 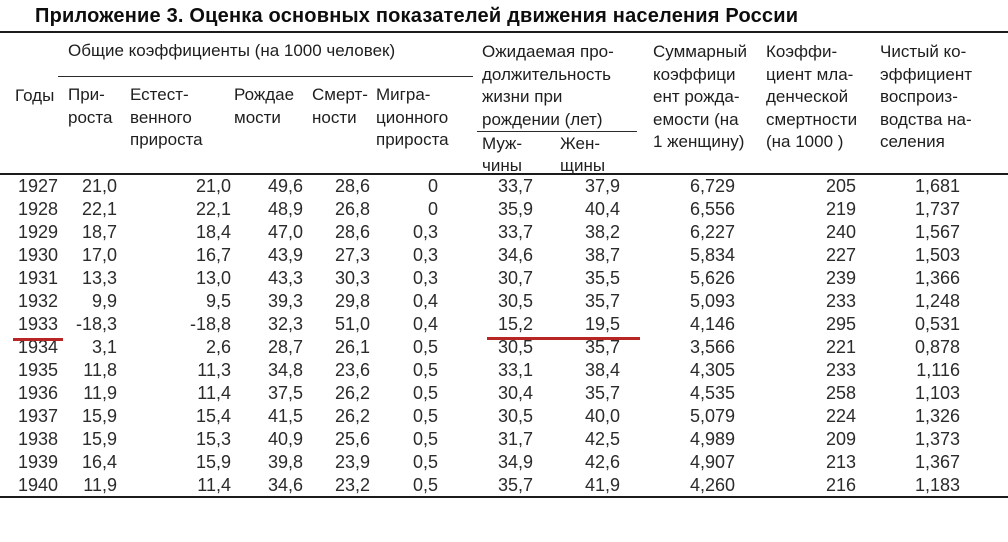 I want to click on value-cell: 1,183, so click(x=937, y=484).